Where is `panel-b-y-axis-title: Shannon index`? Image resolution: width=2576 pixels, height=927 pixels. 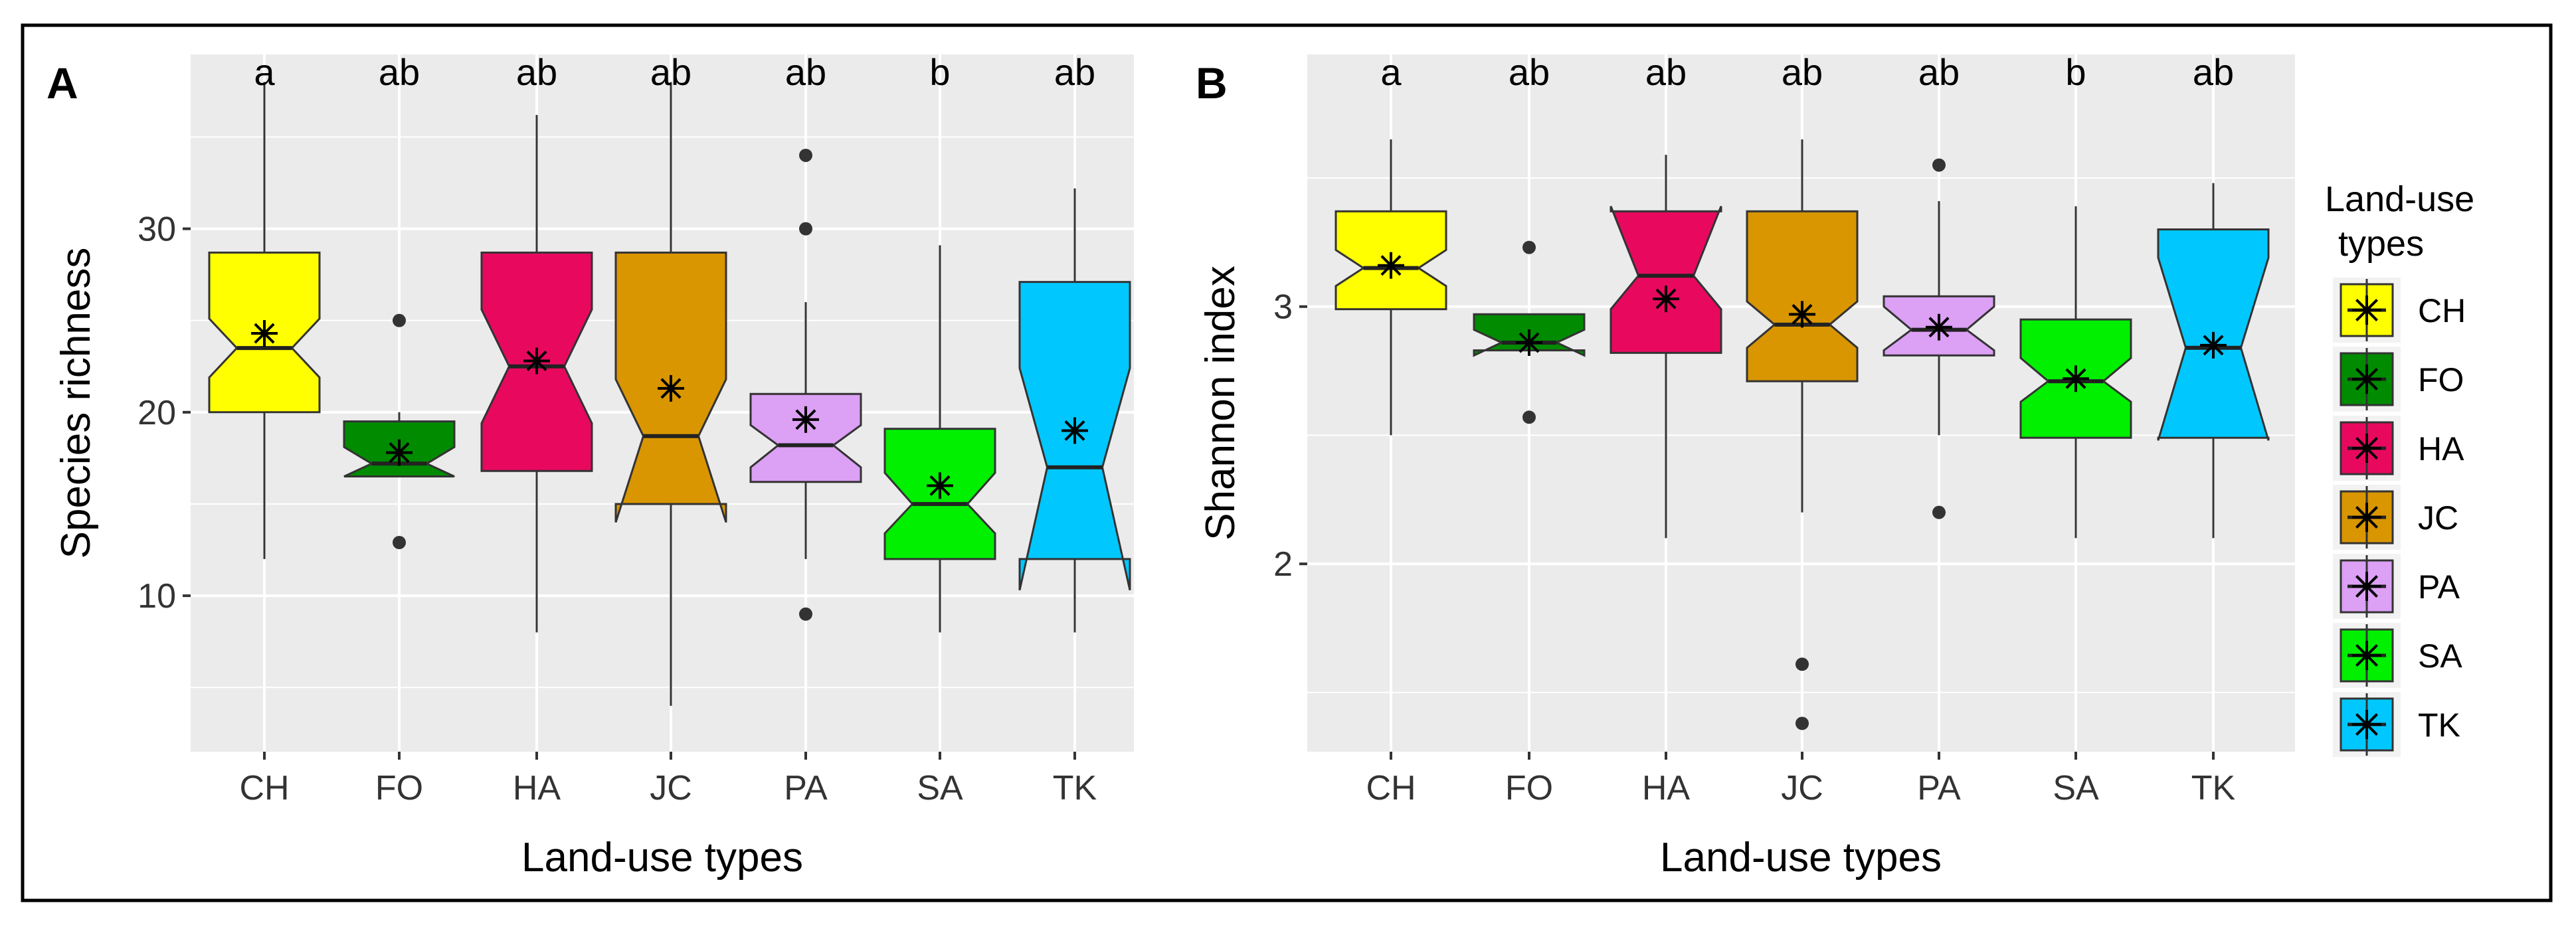
panel-b-y-axis-title: Shannon index is located at coordinates (1220, 403).